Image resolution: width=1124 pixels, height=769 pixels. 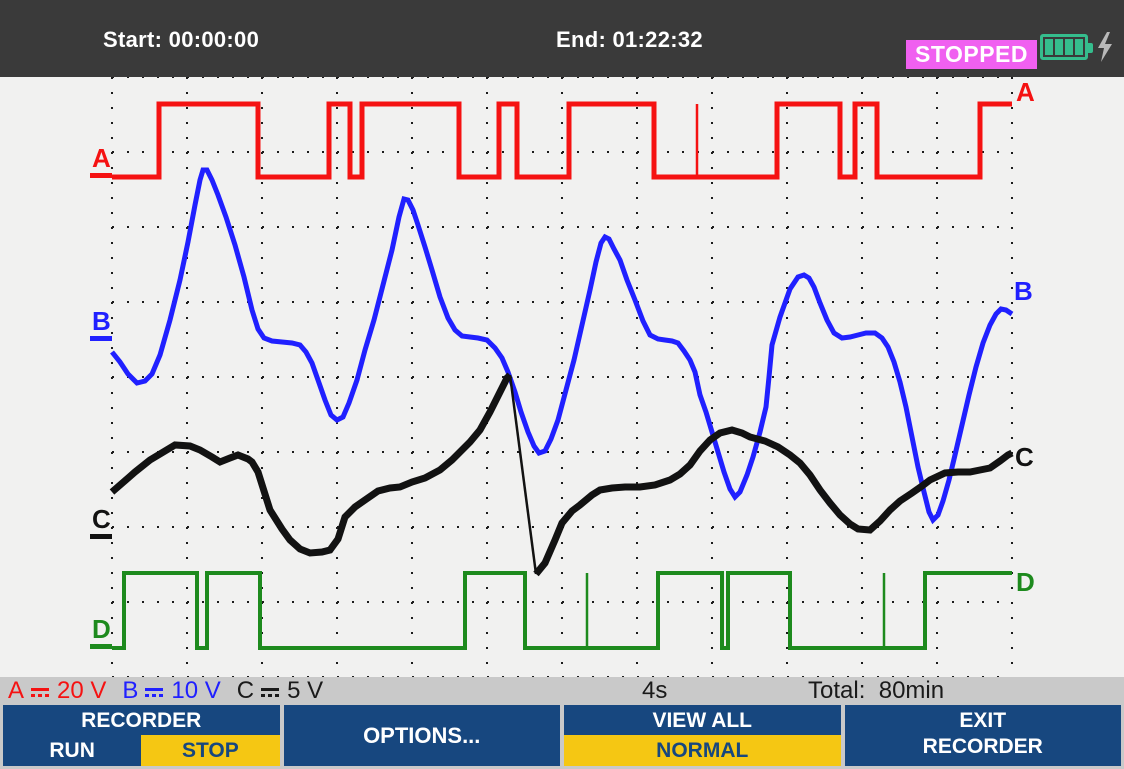 I want to click on start-time-label: Start: 00:00:00, so click(x=181, y=39).